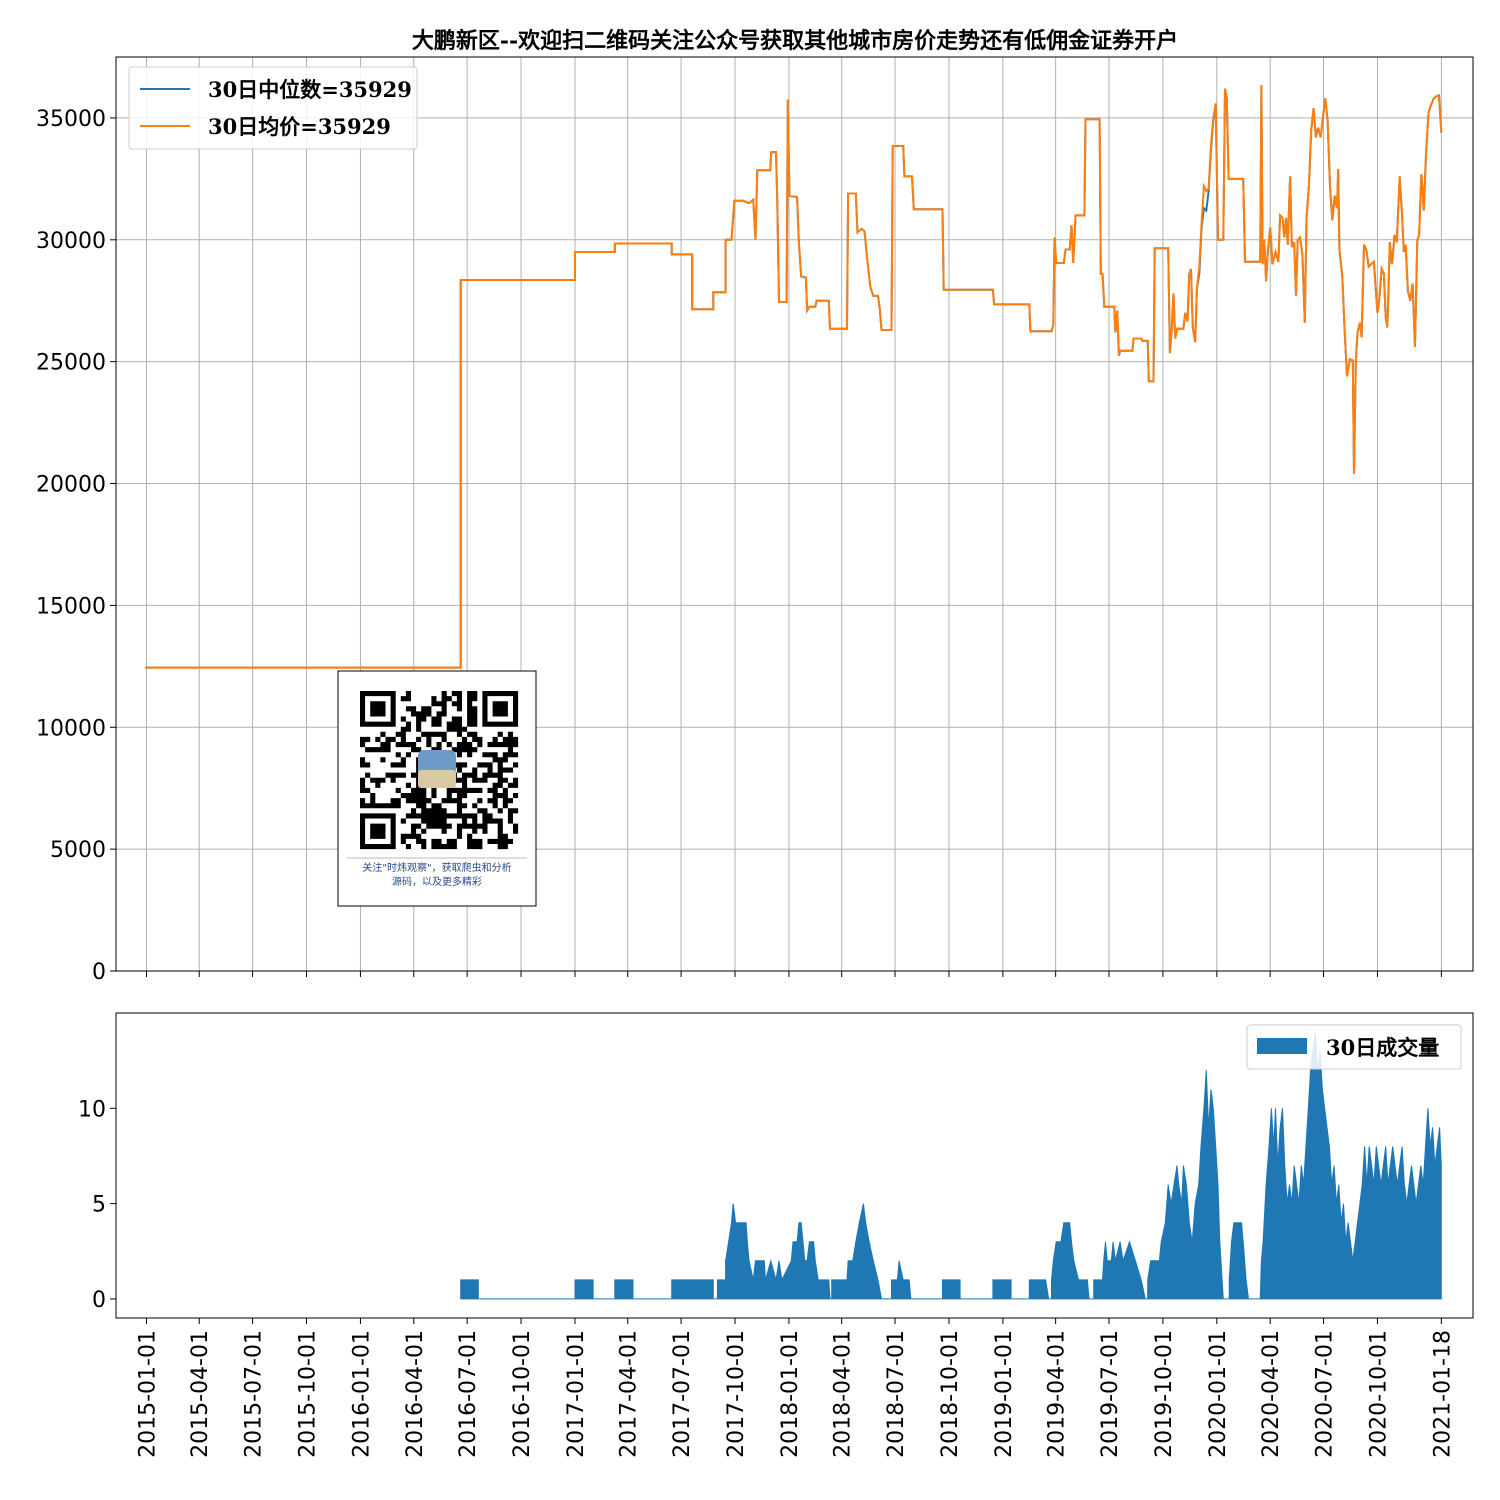  What do you see at coordinates (843, 1394) in the screenshot?
I see `xtick-label-13: 2018-04-01` at bounding box center [843, 1394].